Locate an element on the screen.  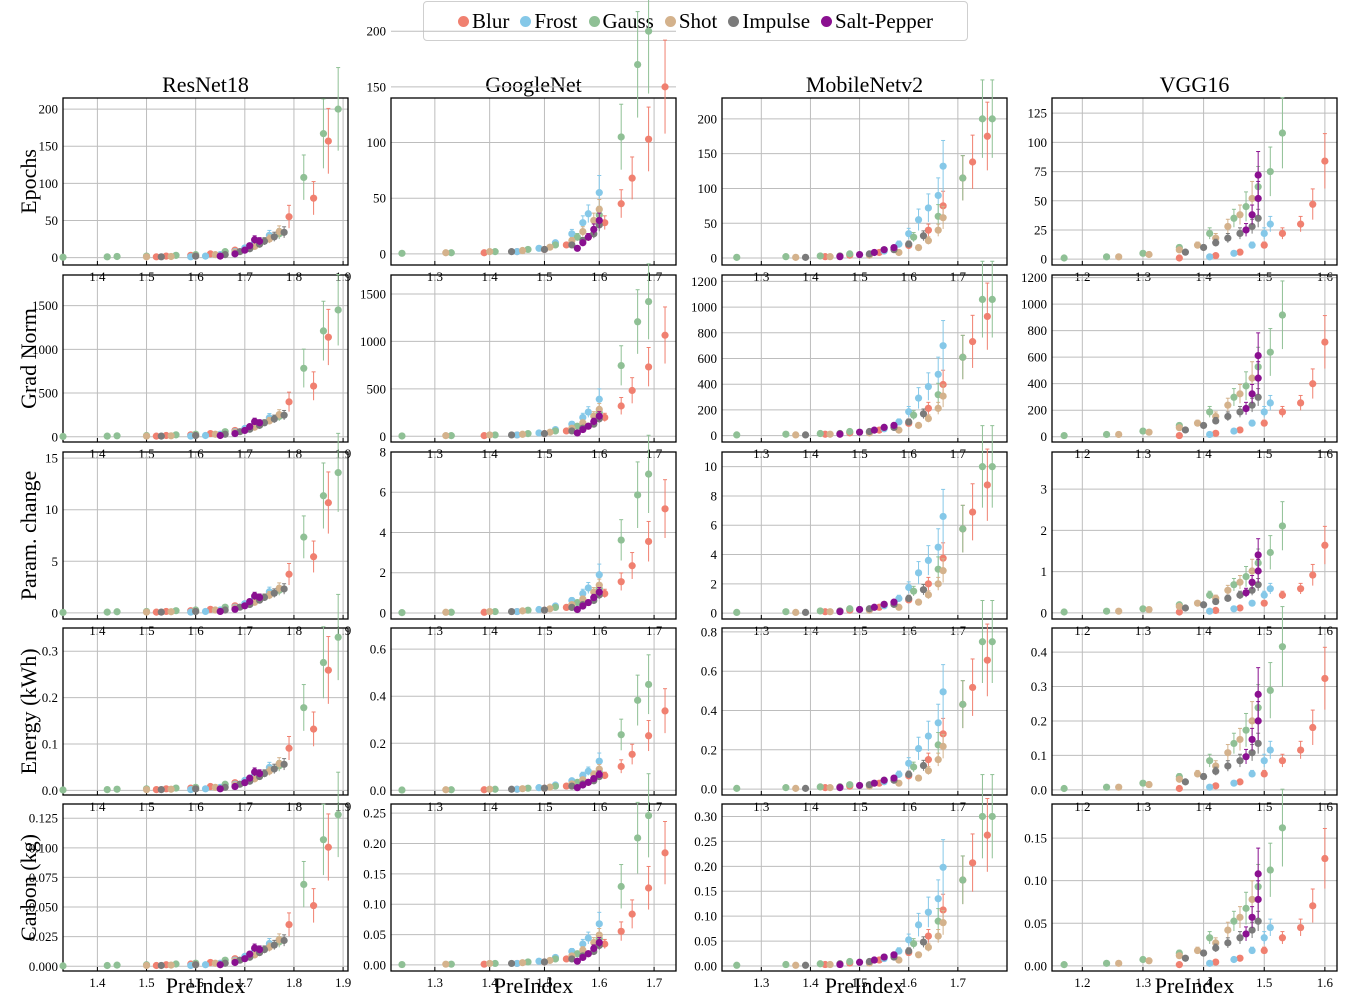
y-tick-label: 5 is located at coordinates (55, 561).